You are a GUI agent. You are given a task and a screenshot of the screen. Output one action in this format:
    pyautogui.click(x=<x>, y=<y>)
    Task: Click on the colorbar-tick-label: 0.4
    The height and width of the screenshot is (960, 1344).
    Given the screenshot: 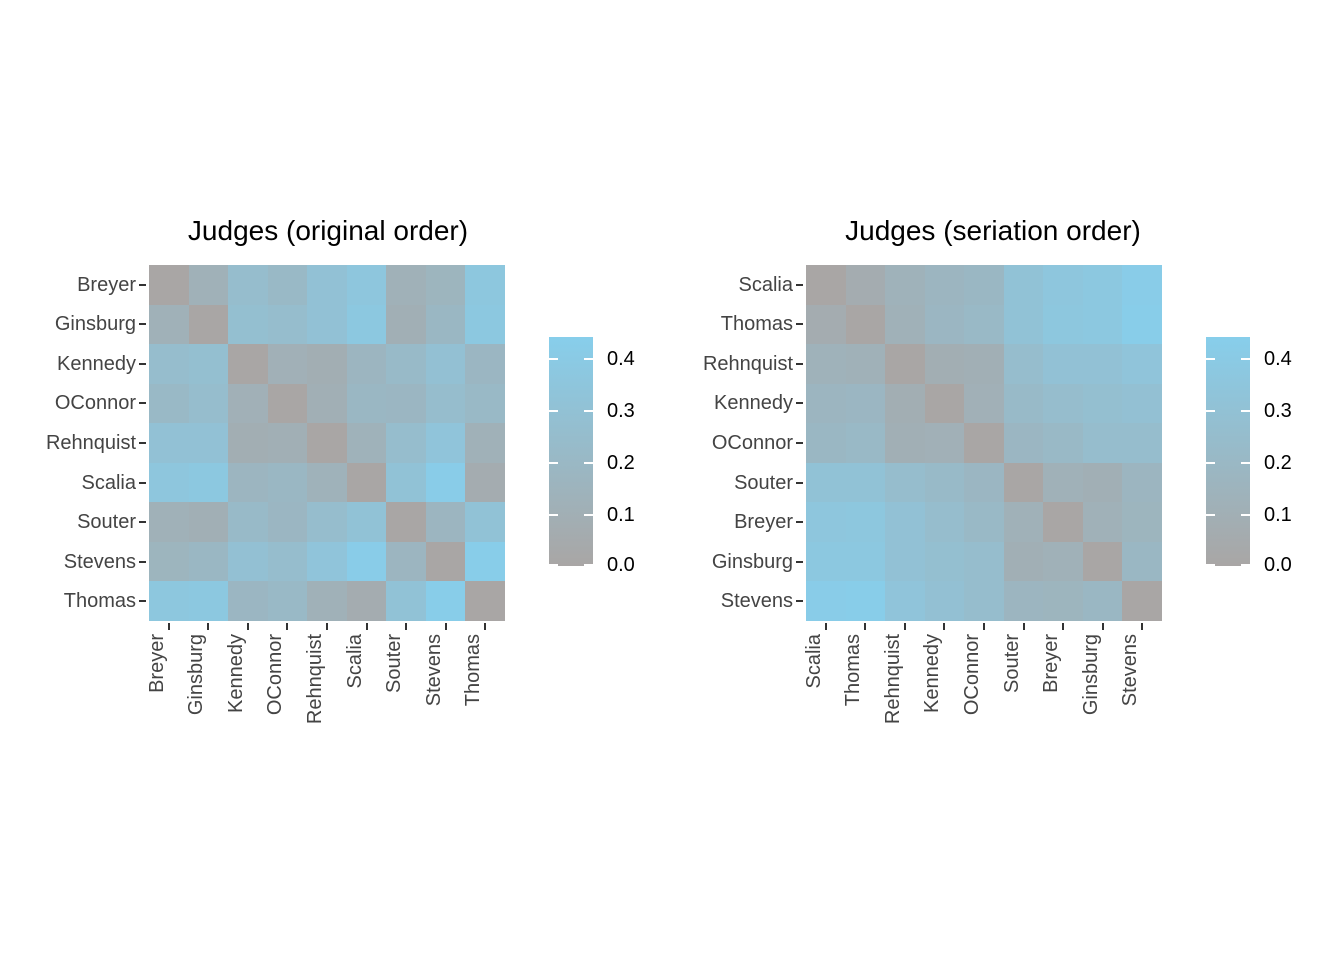 What is the action you would take?
    pyautogui.click(x=1278, y=358)
    